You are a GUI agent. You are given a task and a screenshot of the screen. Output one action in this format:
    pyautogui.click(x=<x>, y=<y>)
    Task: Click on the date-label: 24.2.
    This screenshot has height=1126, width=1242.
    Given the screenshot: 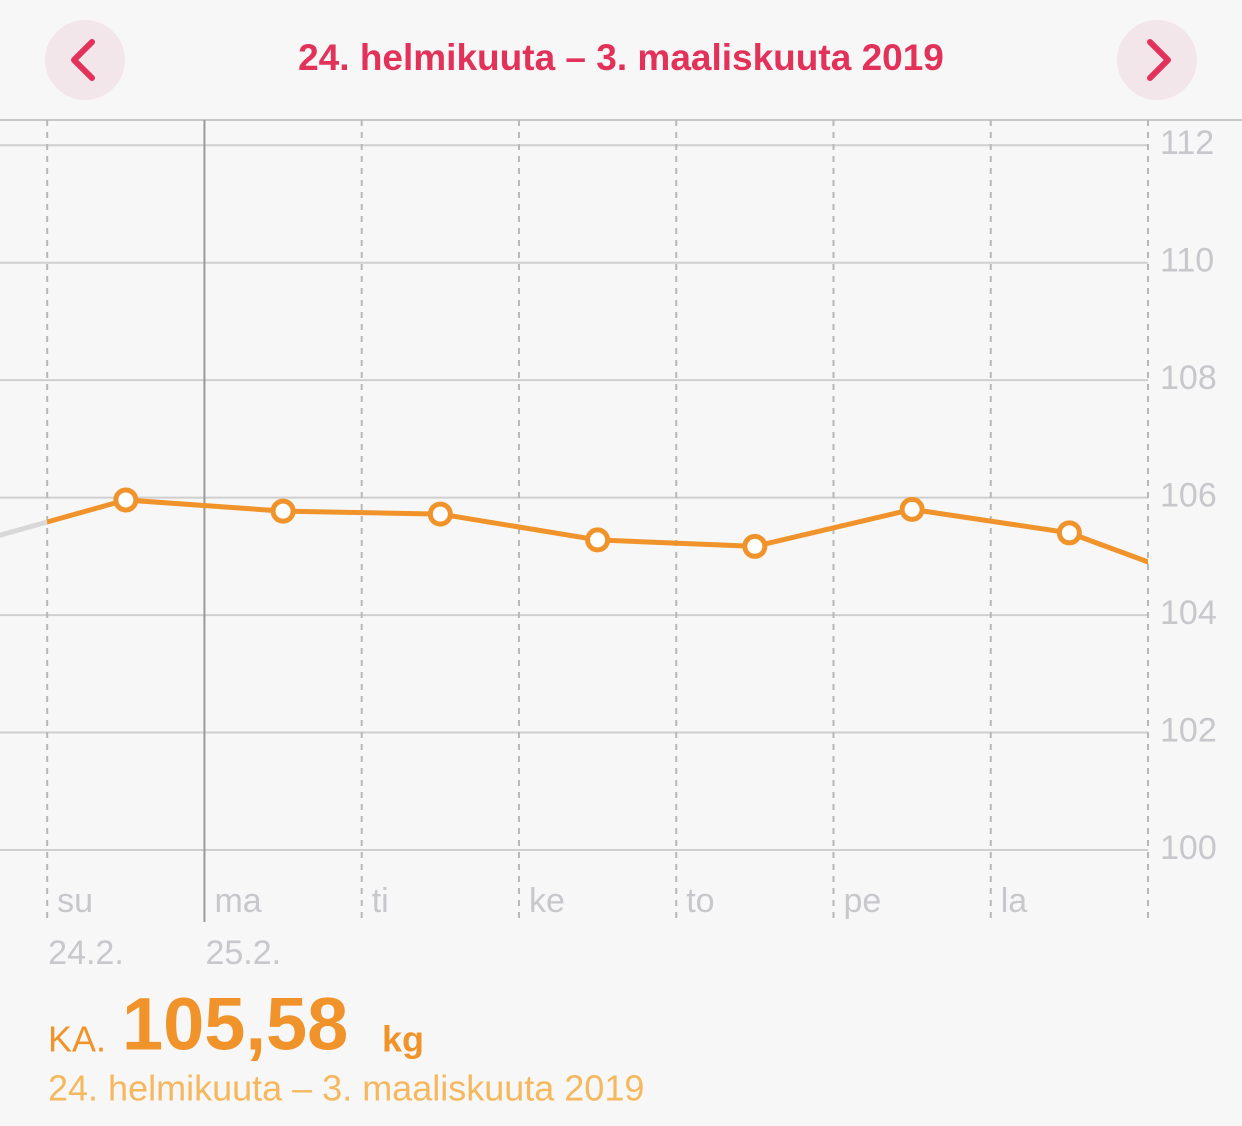 What is the action you would take?
    pyautogui.click(x=86, y=953)
    